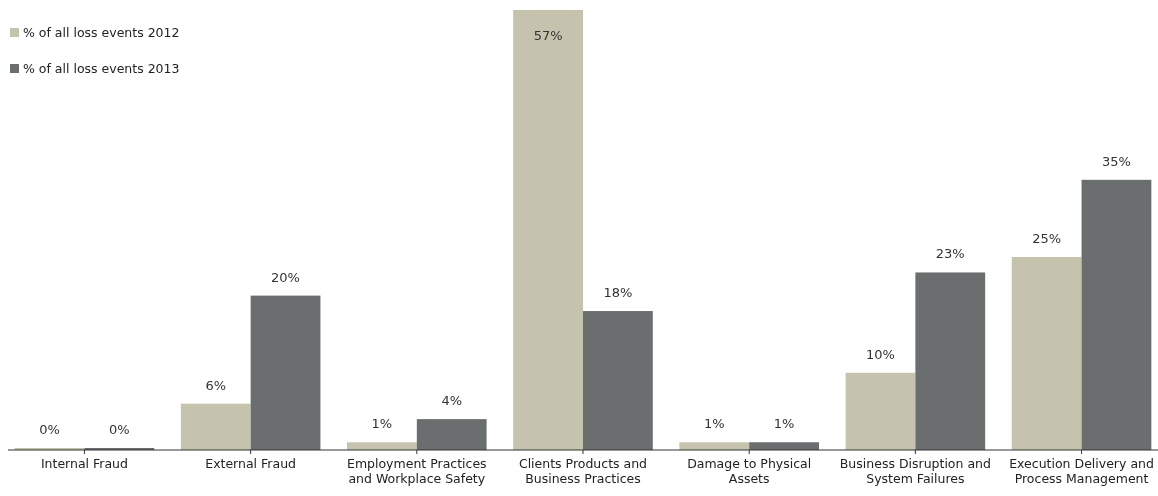  Describe the element at coordinates (416, 471) in the screenshot. I see `x-tick-label: Employment Practices and Workplace Safety` at that location.